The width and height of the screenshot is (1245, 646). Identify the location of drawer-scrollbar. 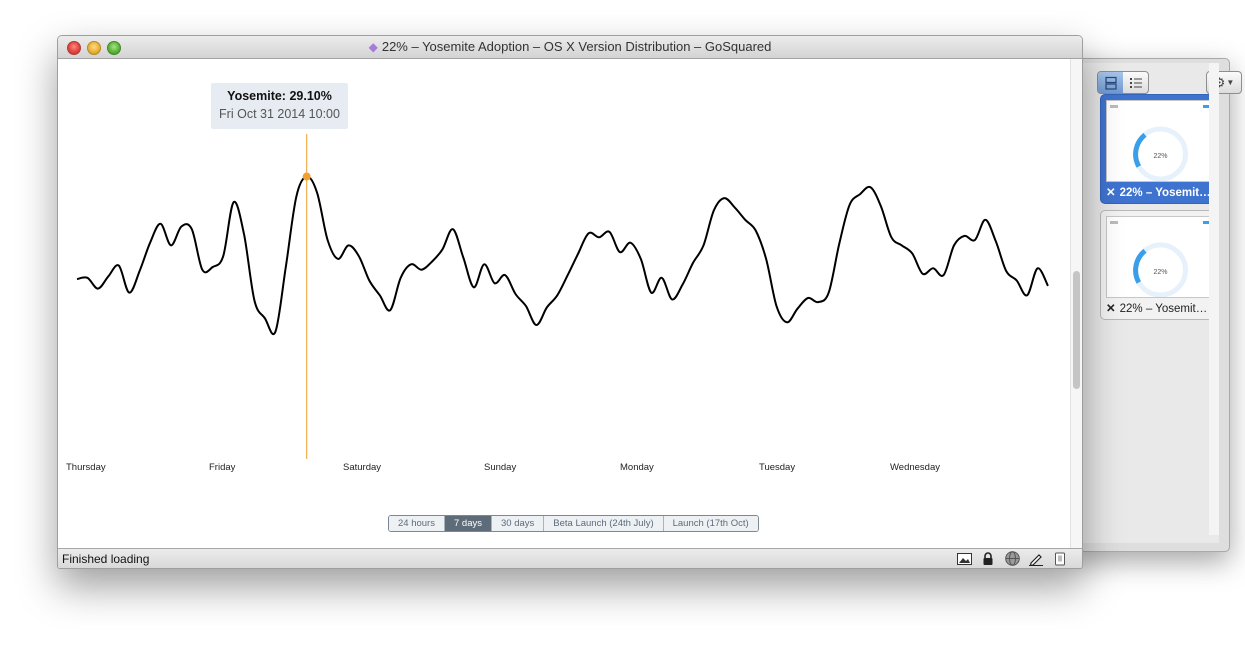
(1214, 299).